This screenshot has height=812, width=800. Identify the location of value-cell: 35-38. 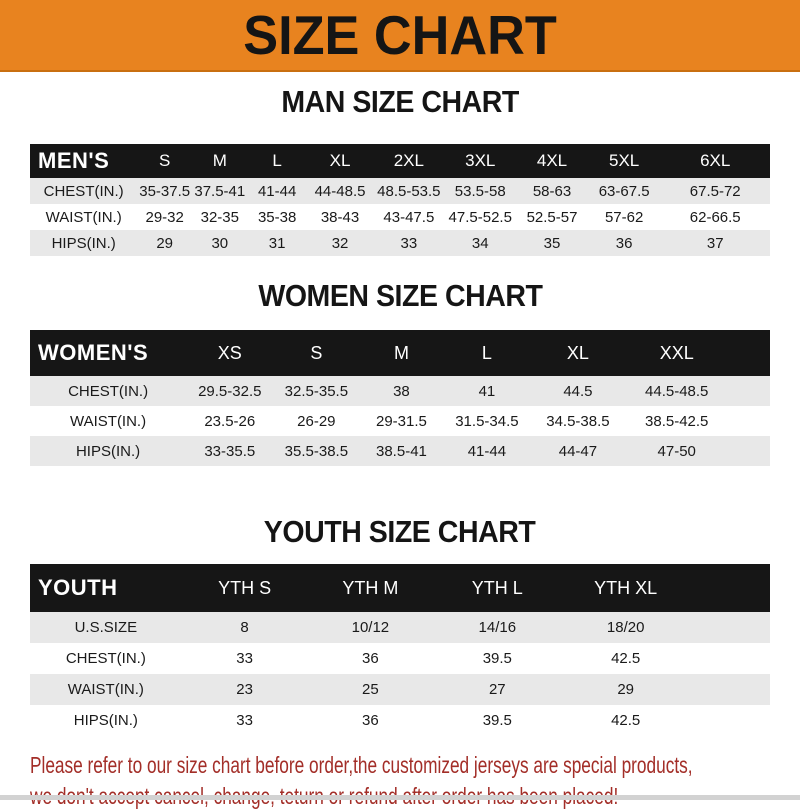
(277, 217).